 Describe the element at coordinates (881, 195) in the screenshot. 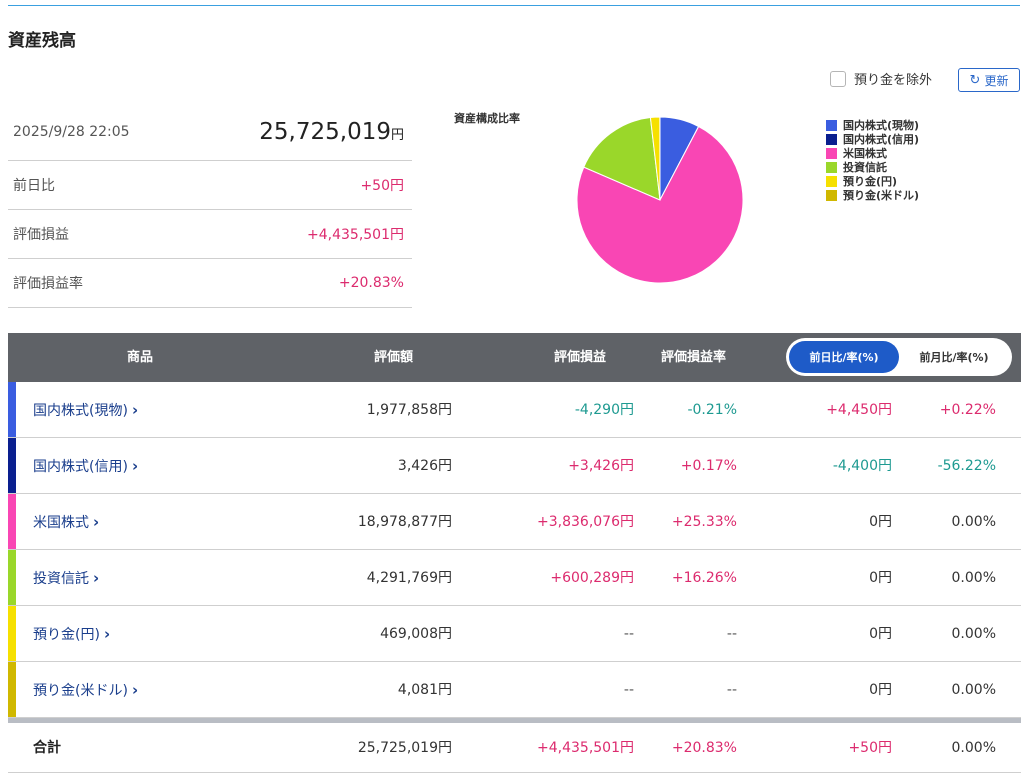

I see `legend-label: 預り金(米ドル)` at that location.